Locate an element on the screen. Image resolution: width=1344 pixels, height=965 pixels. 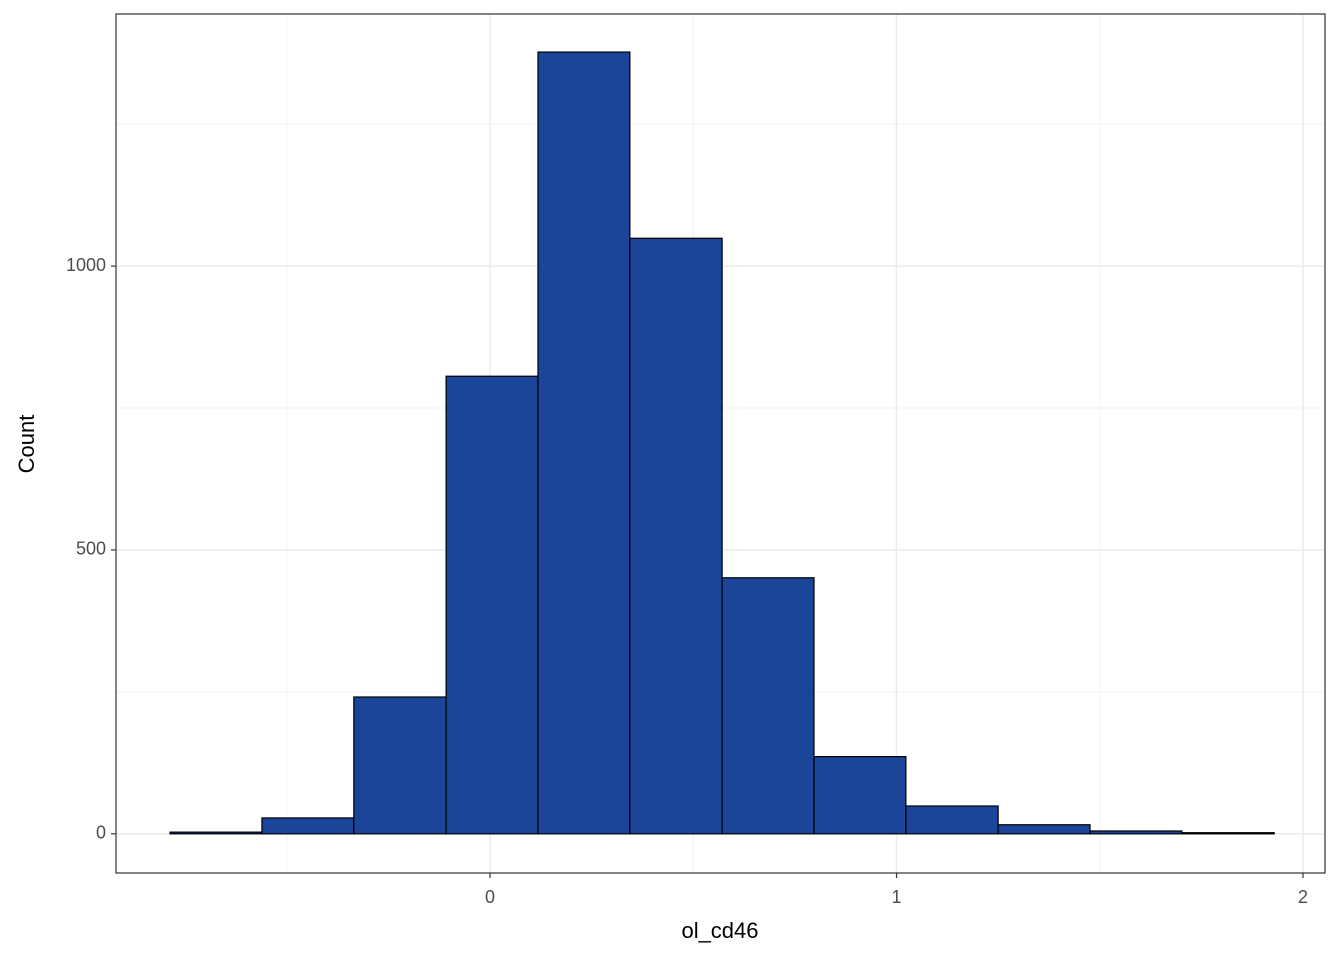
y-tick-label: 0 is located at coordinates (101, 833).